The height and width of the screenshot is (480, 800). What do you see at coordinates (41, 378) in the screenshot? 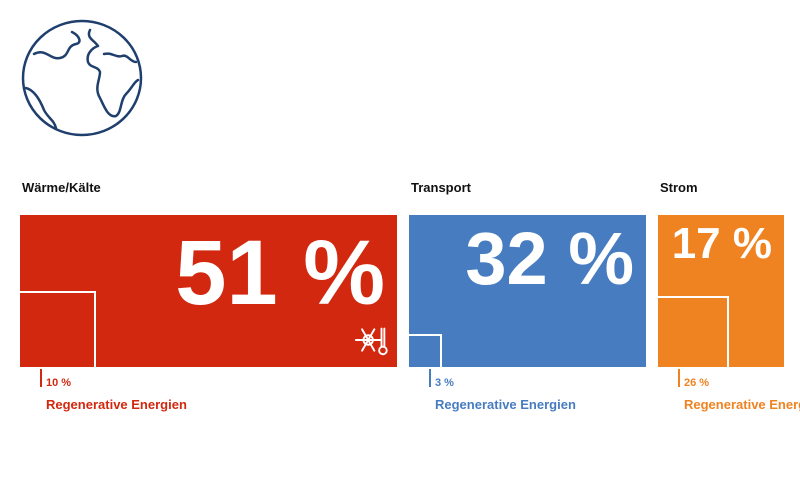
I see `share-tick-waerme-kaelte` at bounding box center [41, 378].